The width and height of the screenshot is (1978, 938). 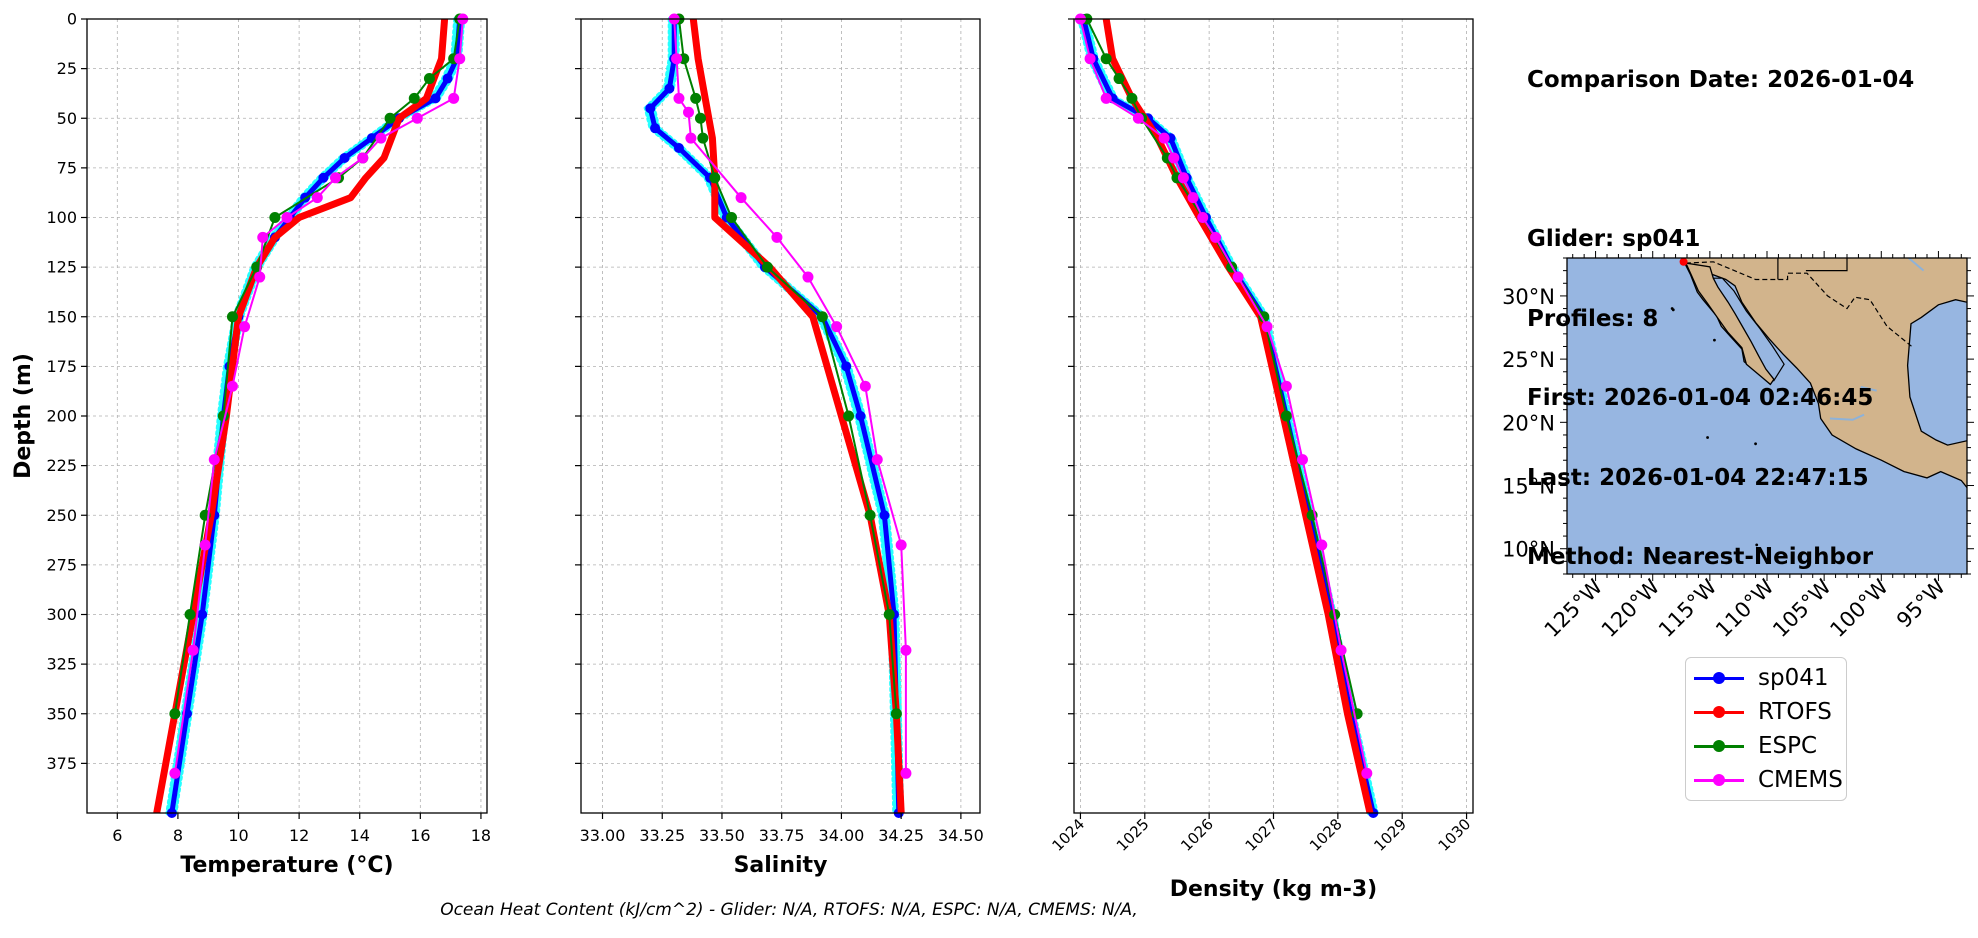 What do you see at coordinates (1825, 373) in the screenshot?
I see `land-mainland` at bounding box center [1825, 373].